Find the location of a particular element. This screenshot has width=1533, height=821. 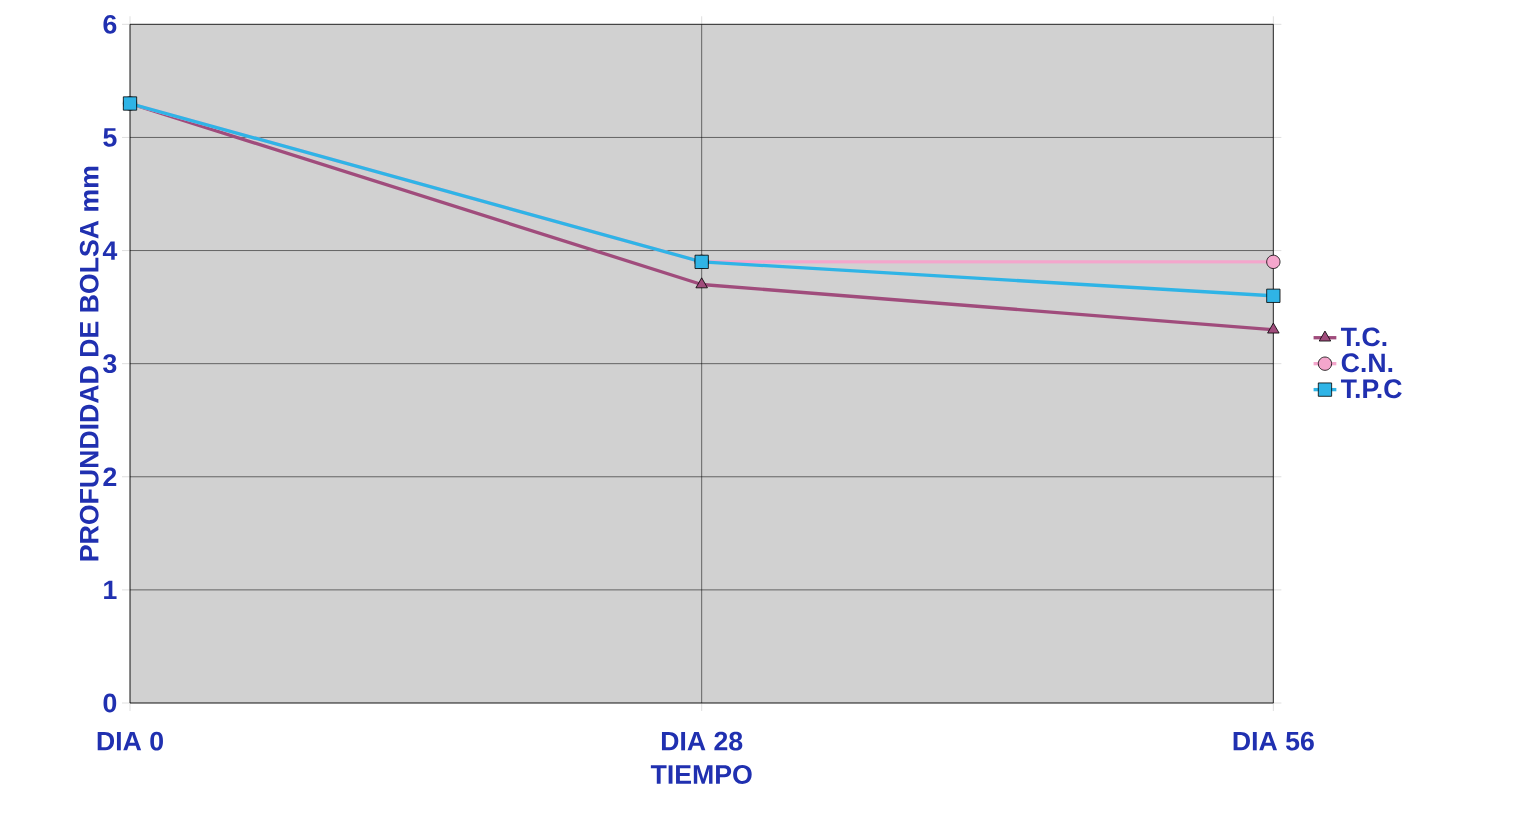

y-tick-label: 5 is located at coordinates (110, 137).